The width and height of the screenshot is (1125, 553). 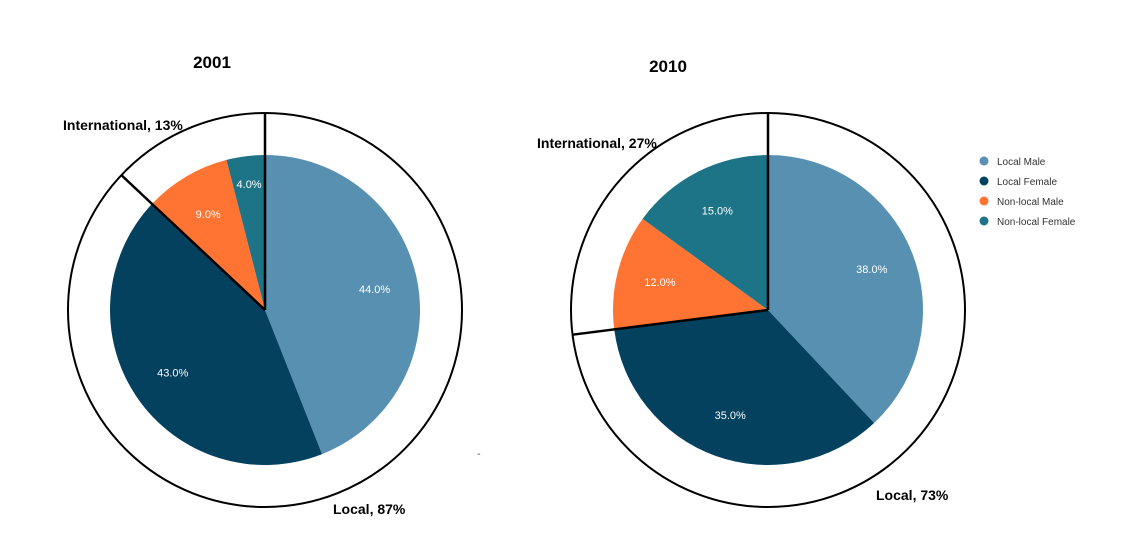 What do you see at coordinates (984, 181) in the screenshot?
I see `legend-swatch-local-female` at bounding box center [984, 181].